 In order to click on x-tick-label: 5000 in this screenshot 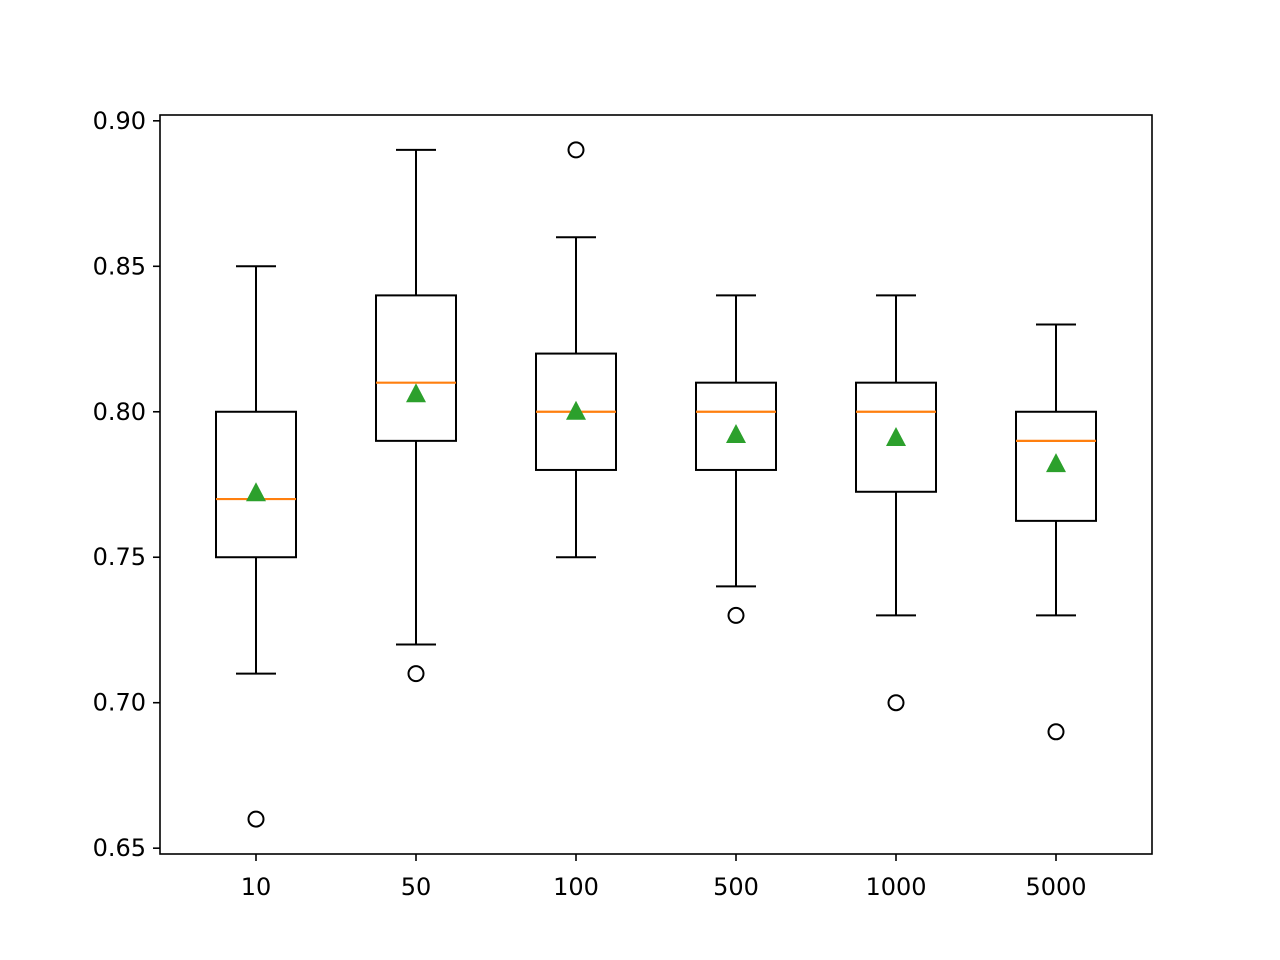, I will do `click(1055, 887)`.